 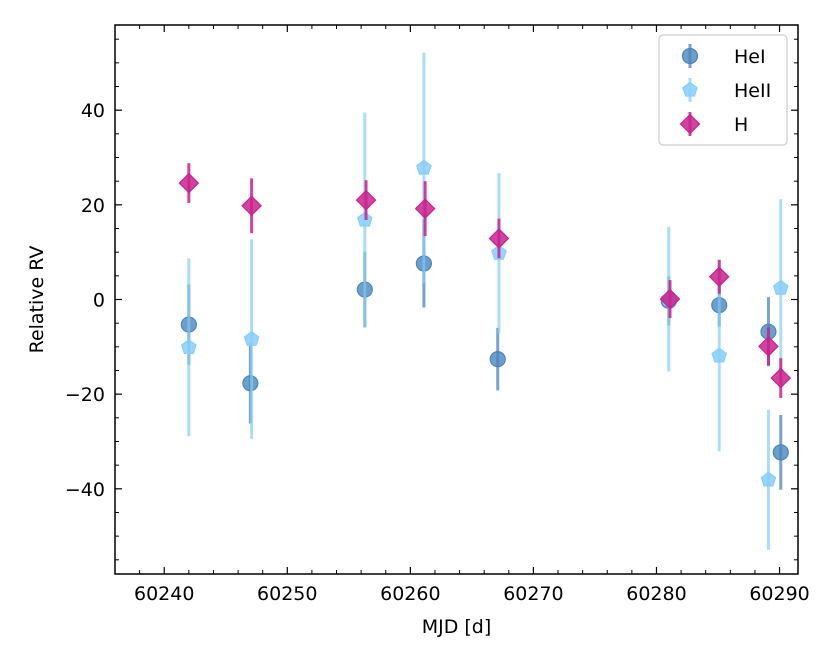 What do you see at coordinates (723, 90) in the screenshot?
I see `legend: HeI HeII H` at bounding box center [723, 90].